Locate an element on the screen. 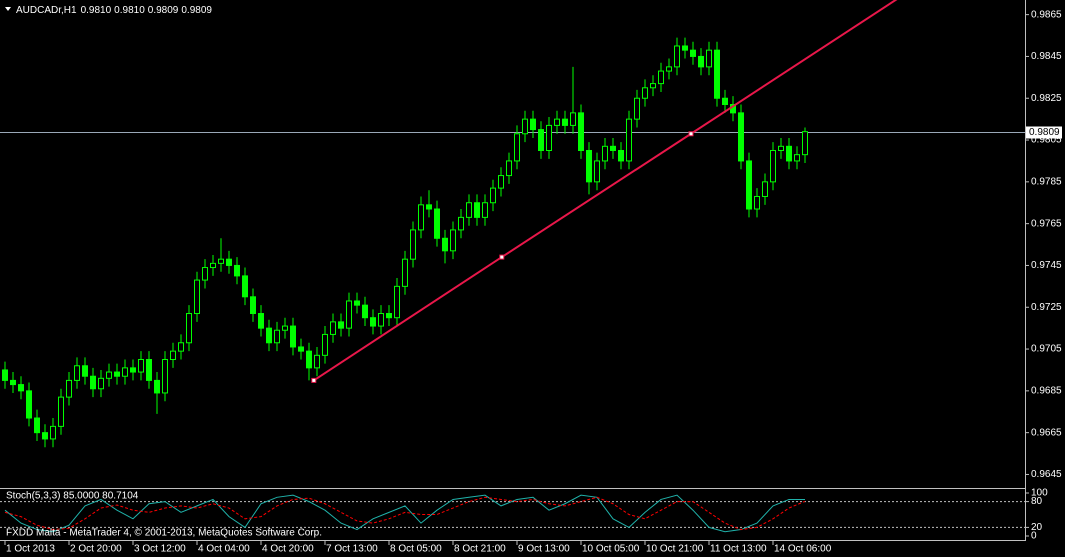 The image size is (1065, 557). y-tick-label: 0.9805 is located at coordinates (1046, 140).